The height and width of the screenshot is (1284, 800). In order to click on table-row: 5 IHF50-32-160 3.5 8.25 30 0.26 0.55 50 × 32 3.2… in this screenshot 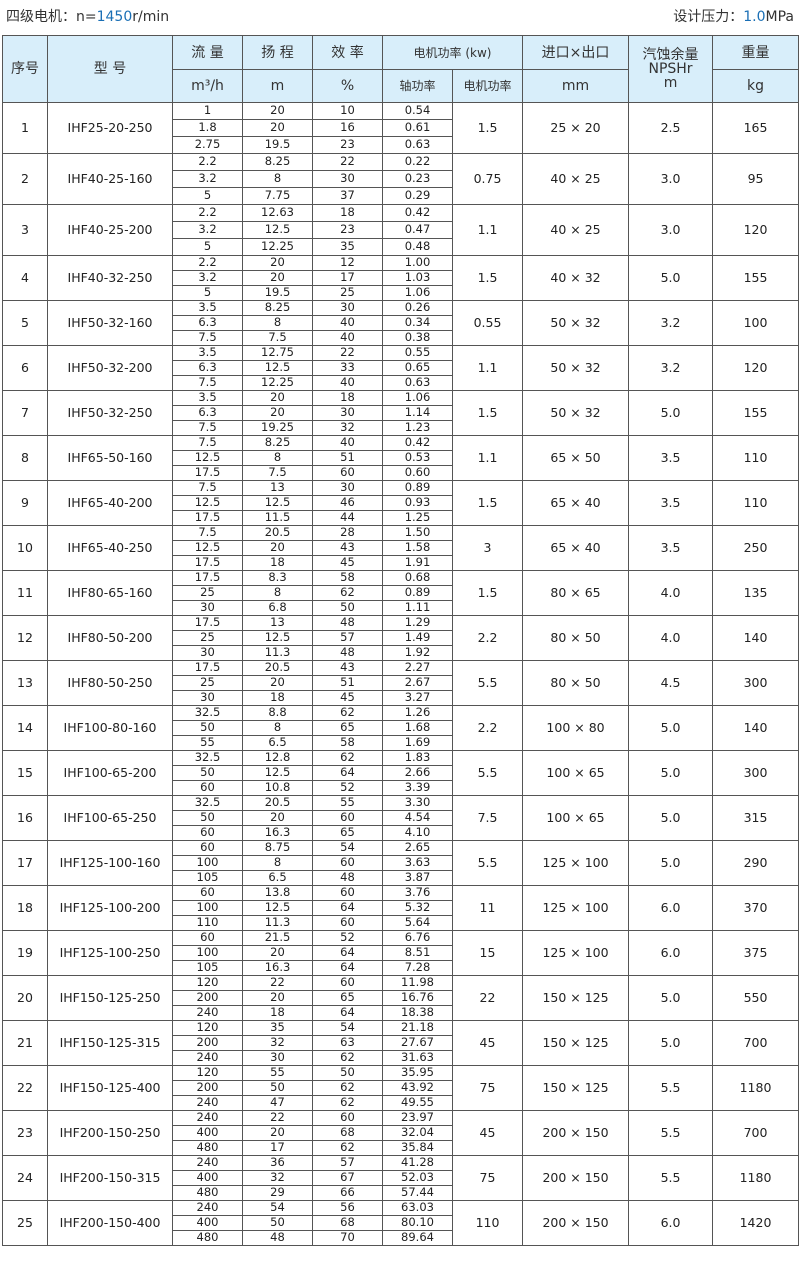, I will do `click(401, 323)`.